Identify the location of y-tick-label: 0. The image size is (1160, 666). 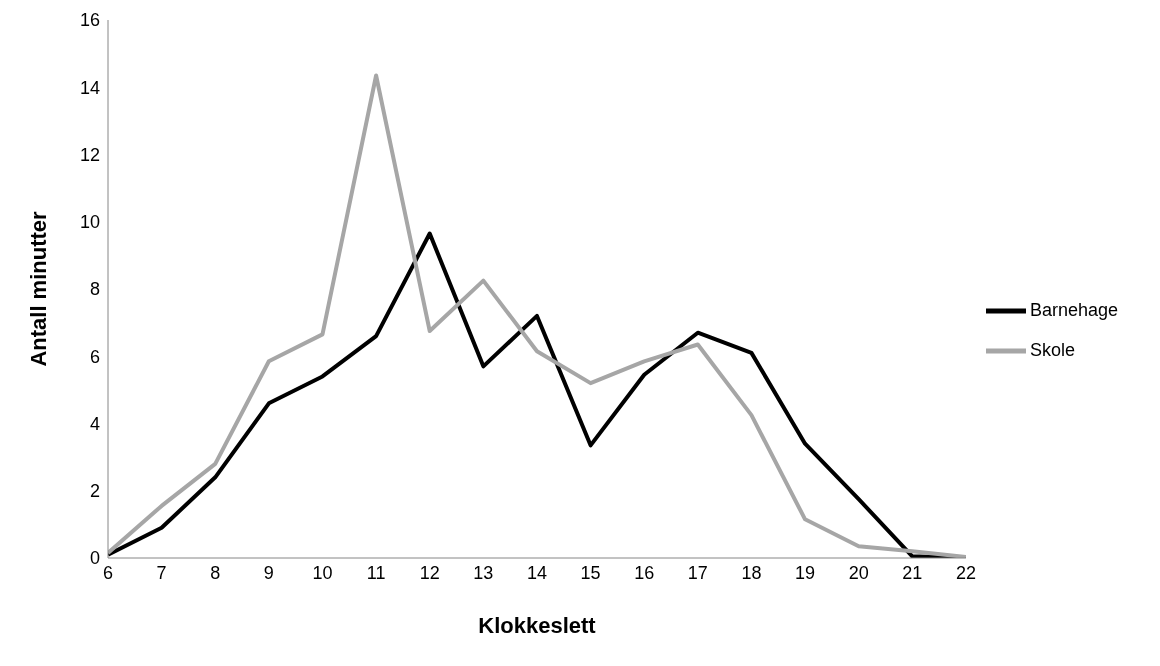
(94, 558).